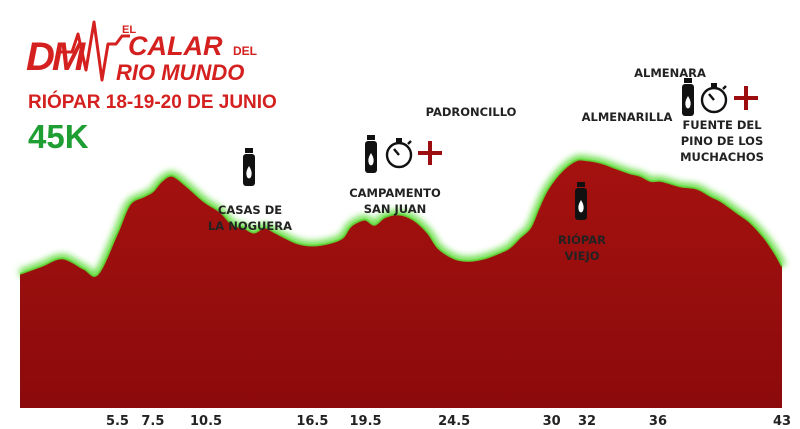 The width and height of the screenshot is (800, 429). What do you see at coordinates (658, 421) in the screenshot?
I see `x-tick-label: 36` at bounding box center [658, 421].